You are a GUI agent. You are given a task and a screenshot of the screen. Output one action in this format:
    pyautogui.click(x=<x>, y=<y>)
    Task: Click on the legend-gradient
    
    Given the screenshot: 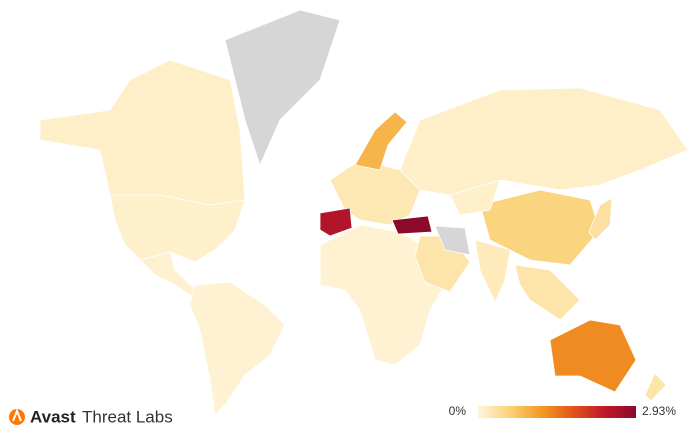 What is the action you would take?
    pyautogui.click(x=557, y=412)
    